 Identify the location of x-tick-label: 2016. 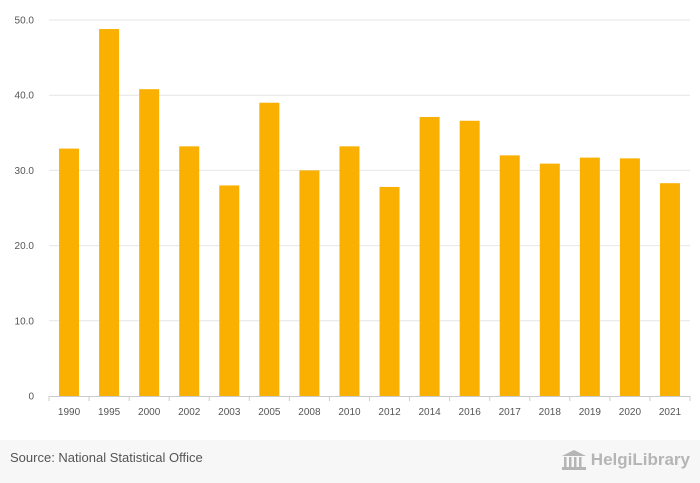
(470, 412).